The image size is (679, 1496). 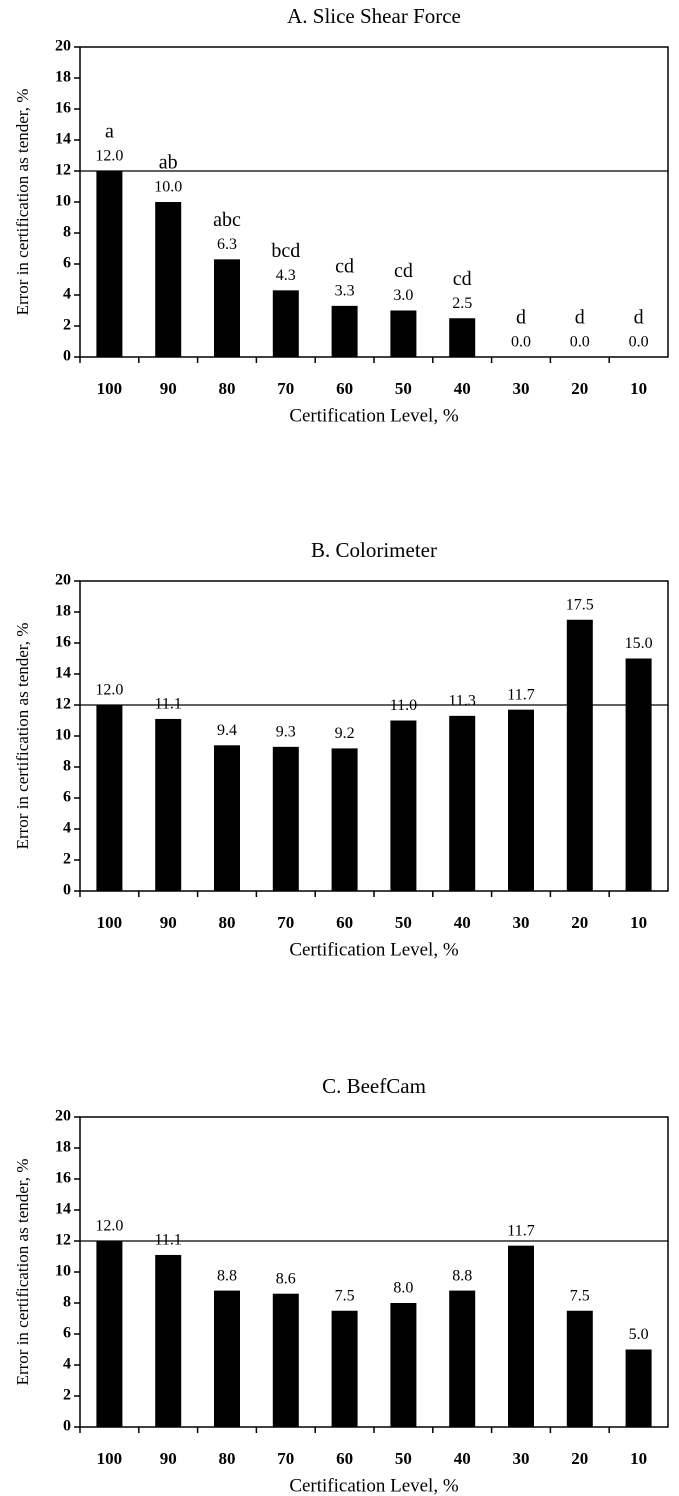 What do you see at coordinates (374, 550) in the screenshot?
I see `chart-title: B. Colorimeter` at bounding box center [374, 550].